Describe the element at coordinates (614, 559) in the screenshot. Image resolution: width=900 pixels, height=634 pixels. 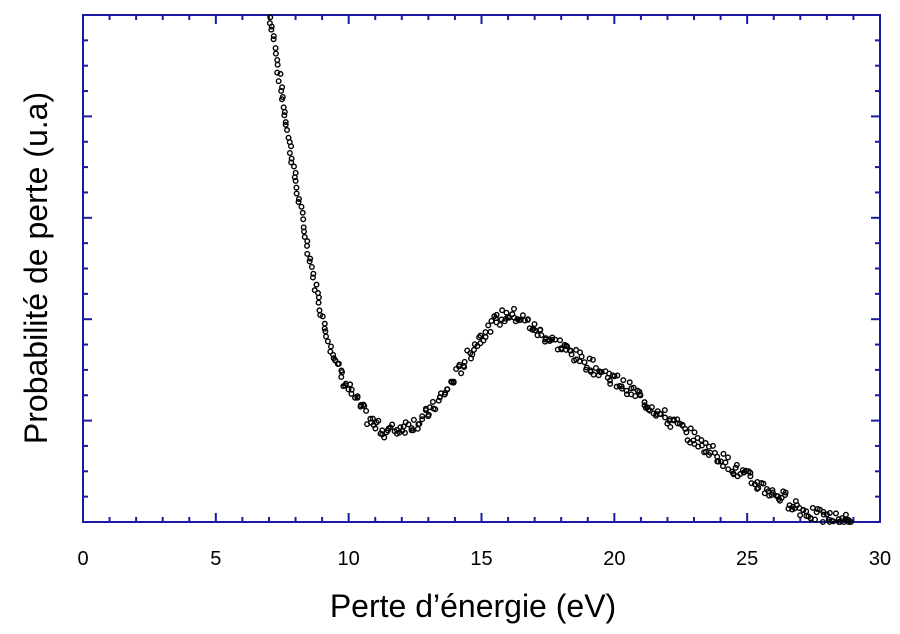
I see `x-tick-label: 20` at that location.